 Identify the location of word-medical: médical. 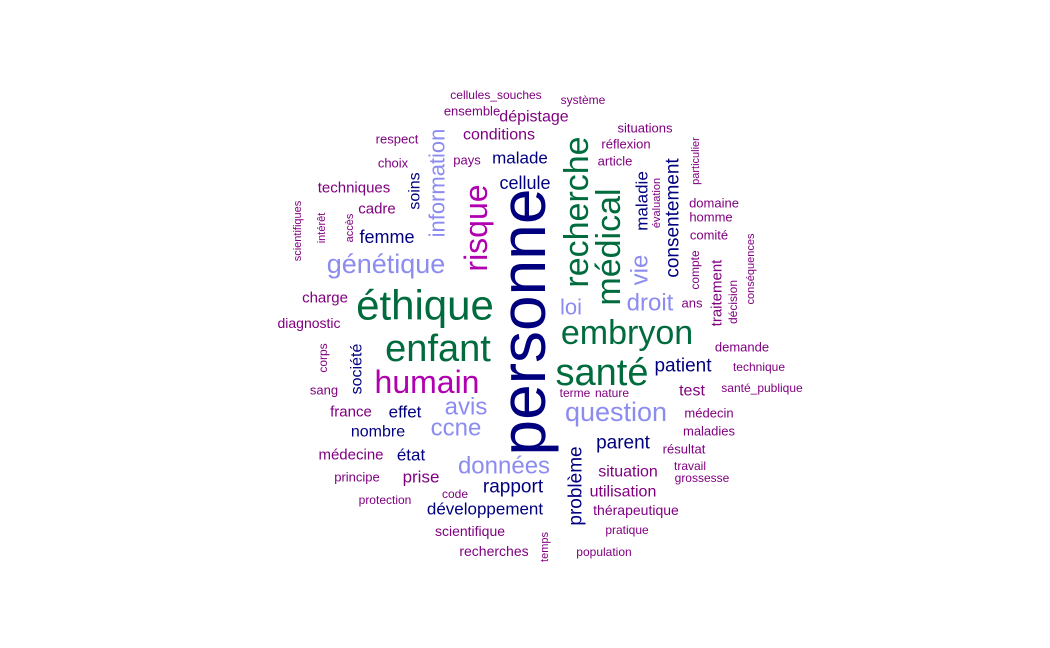
(609, 246).